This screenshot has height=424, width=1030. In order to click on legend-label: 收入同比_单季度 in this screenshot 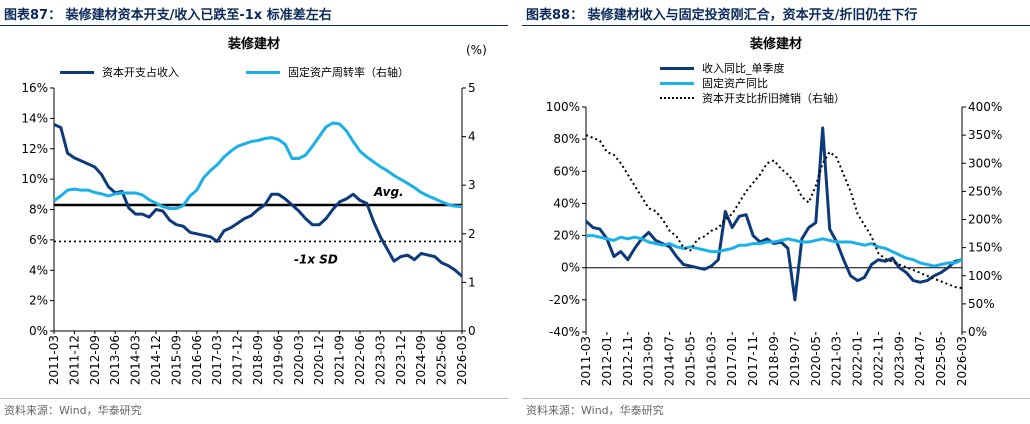, I will do `click(743, 68)`.